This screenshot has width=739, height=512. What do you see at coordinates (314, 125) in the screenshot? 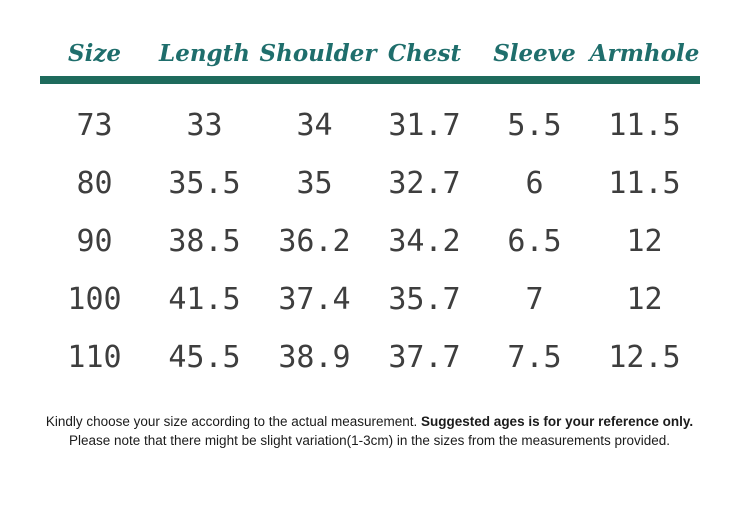
I see `cell-shoulder: 34` at bounding box center [314, 125].